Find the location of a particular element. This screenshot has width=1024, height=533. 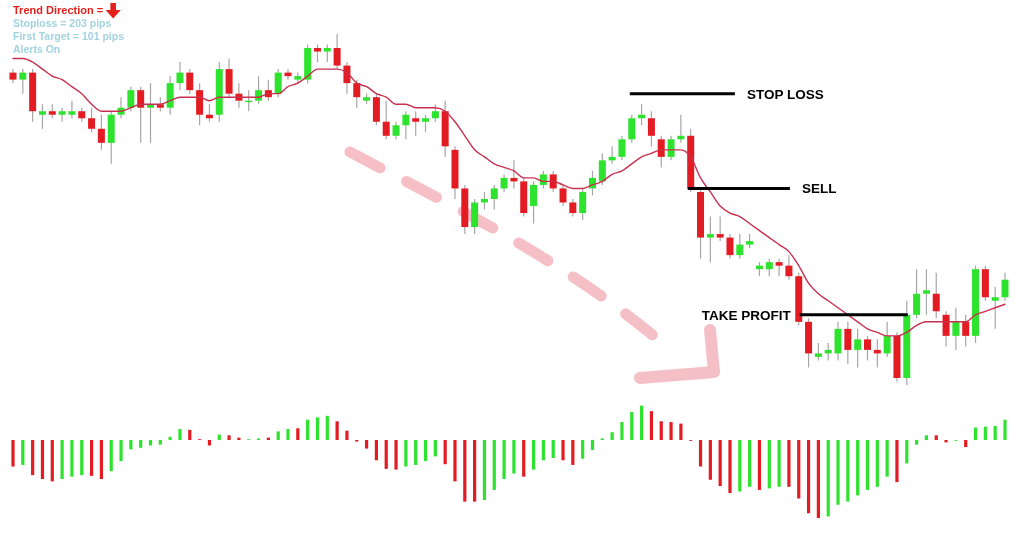

text: Trend Direction = is located at coordinates (58, 10).